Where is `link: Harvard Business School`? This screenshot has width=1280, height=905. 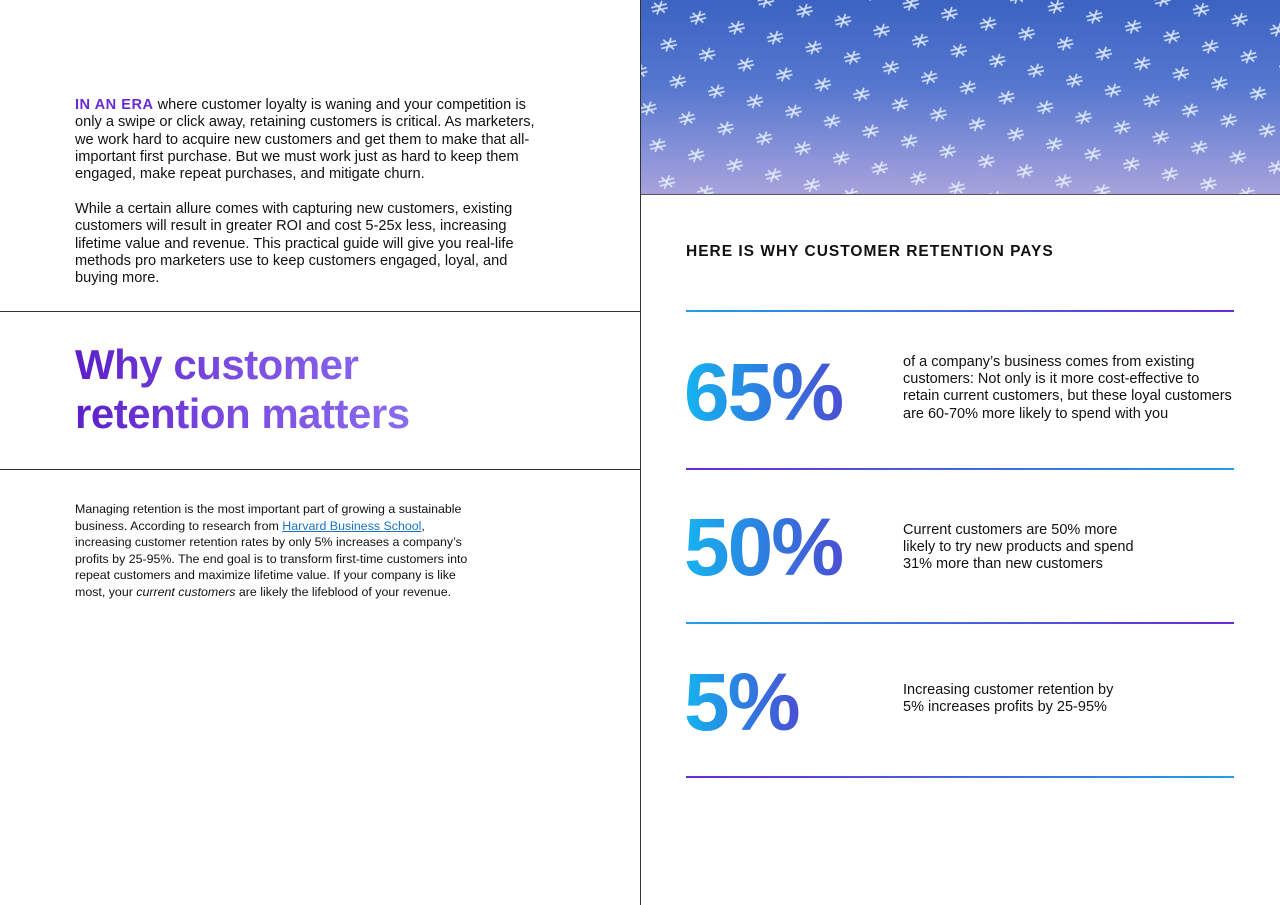
link: Harvard Business School is located at coordinates (352, 525).